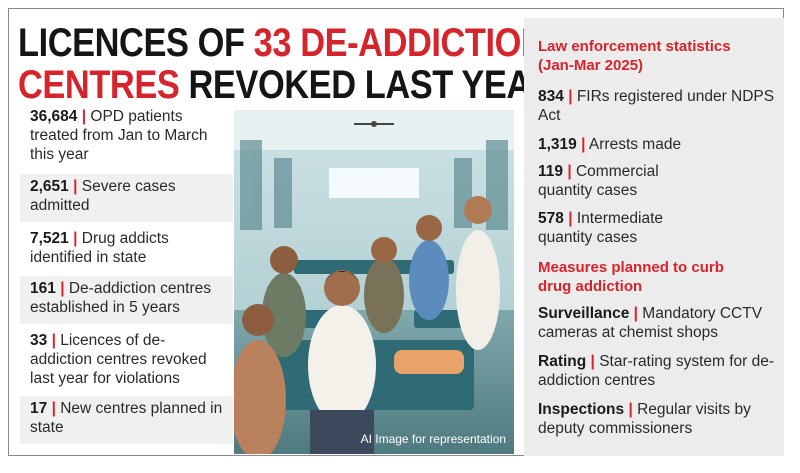 The height and width of the screenshot is (473, 800). What do you see at coordinates (99, 85) in the screenshot?
I see `headline-highlight: CENTRES` at bounding box center [99, 85].